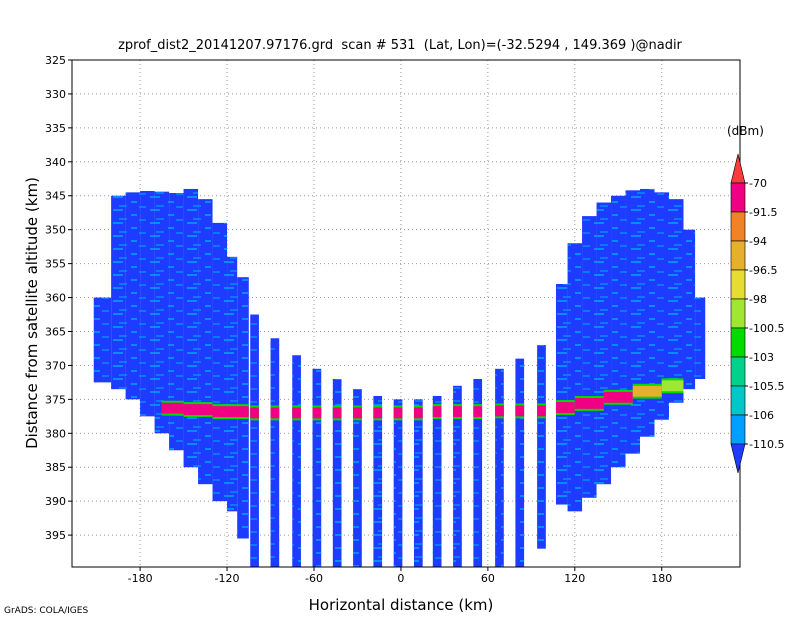 Image resolution: width=800 pixels, height=618 pixels. What do you see at coordinates (55, 535) in the screenshot?
I see `y-tick-label: 395` at bounding box center [55, 535].